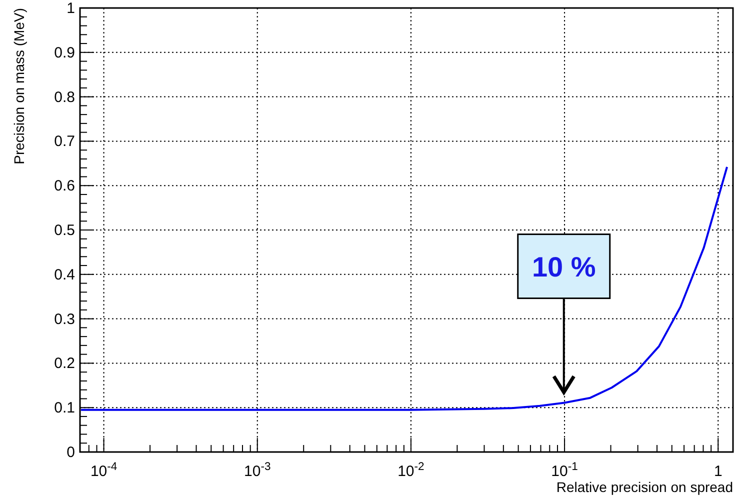 The width and height of the screenshot is (739, 502). What do you see at coordinates (104, 470) in the screenshot?
I see `x-tick-label: 10$^{-4}$` at bounding box center [104, 470].